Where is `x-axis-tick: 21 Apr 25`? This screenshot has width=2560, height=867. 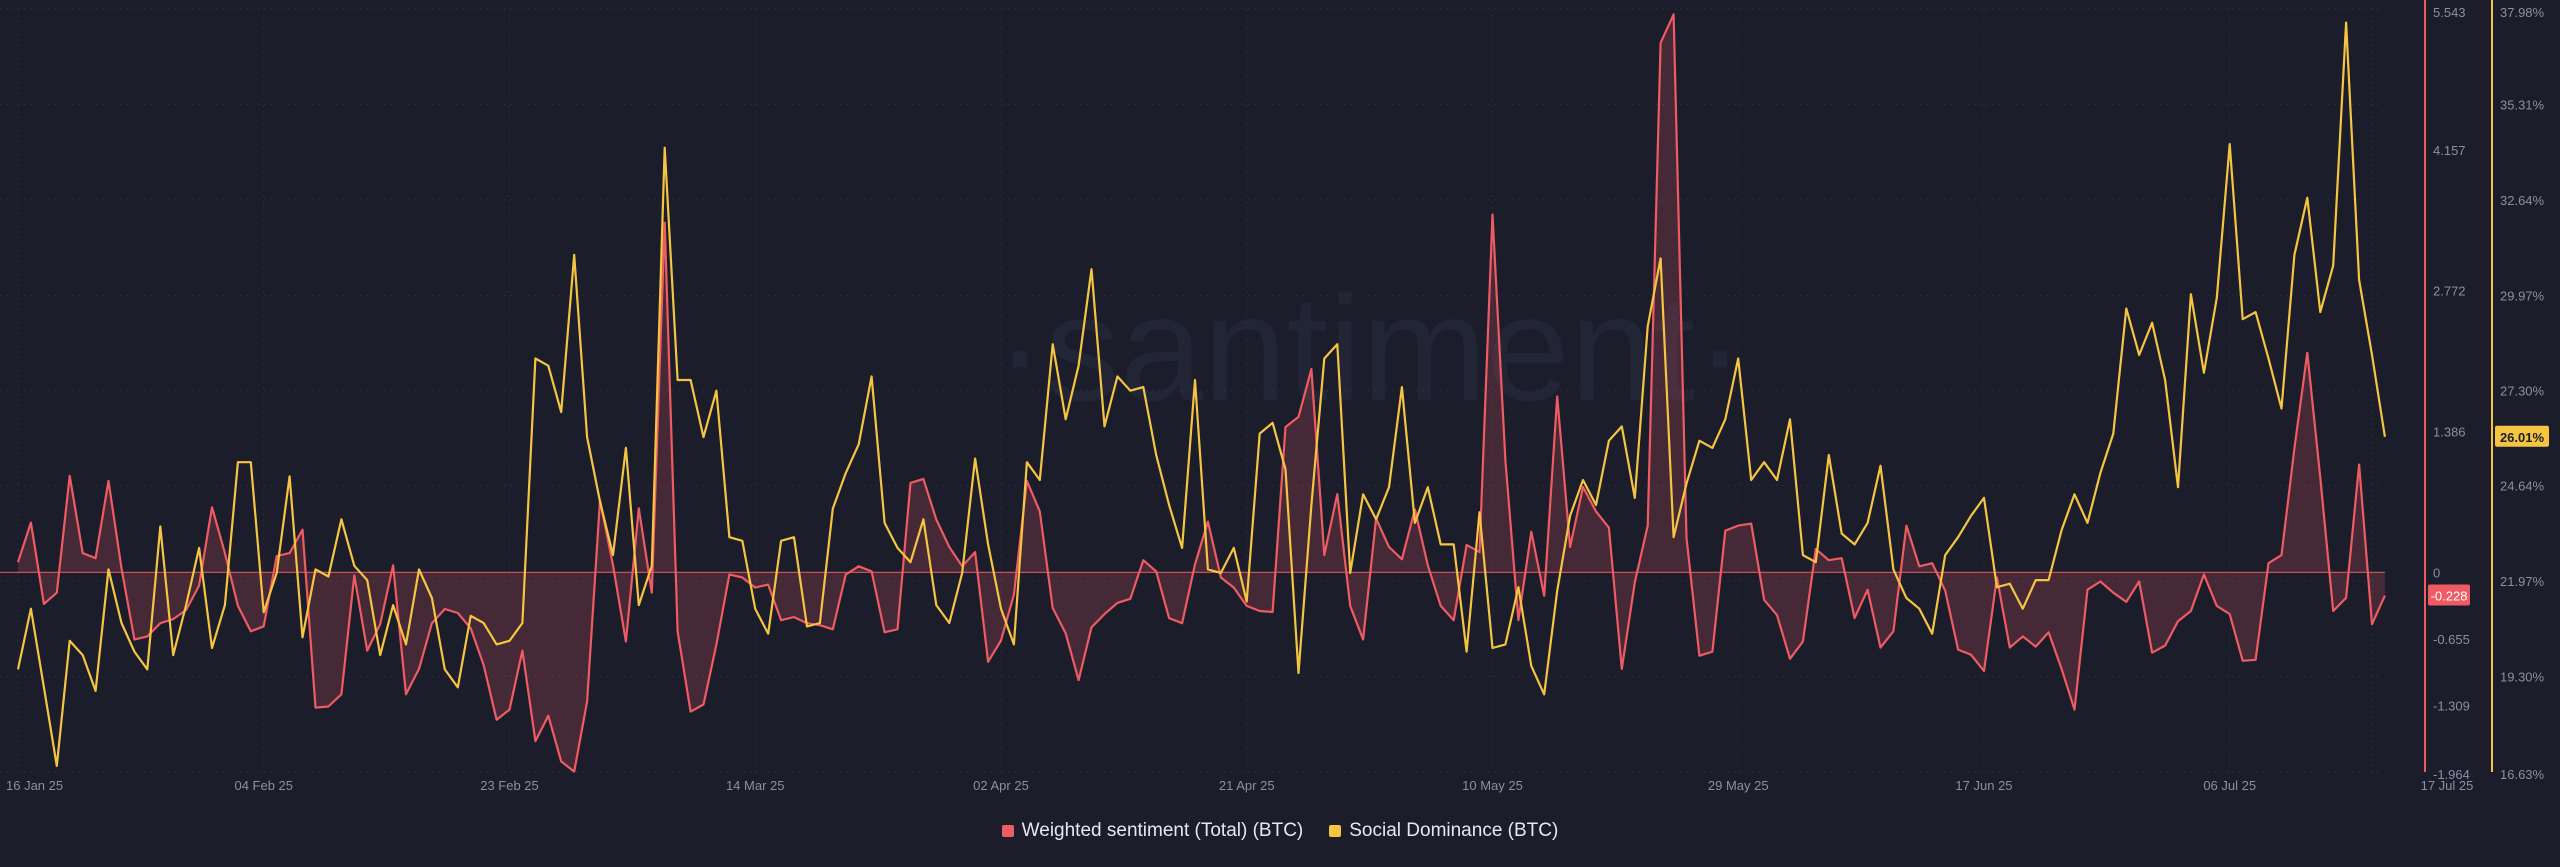 x-axis-tick: 21 Apr 25 is located at coordinates (1247, 785).